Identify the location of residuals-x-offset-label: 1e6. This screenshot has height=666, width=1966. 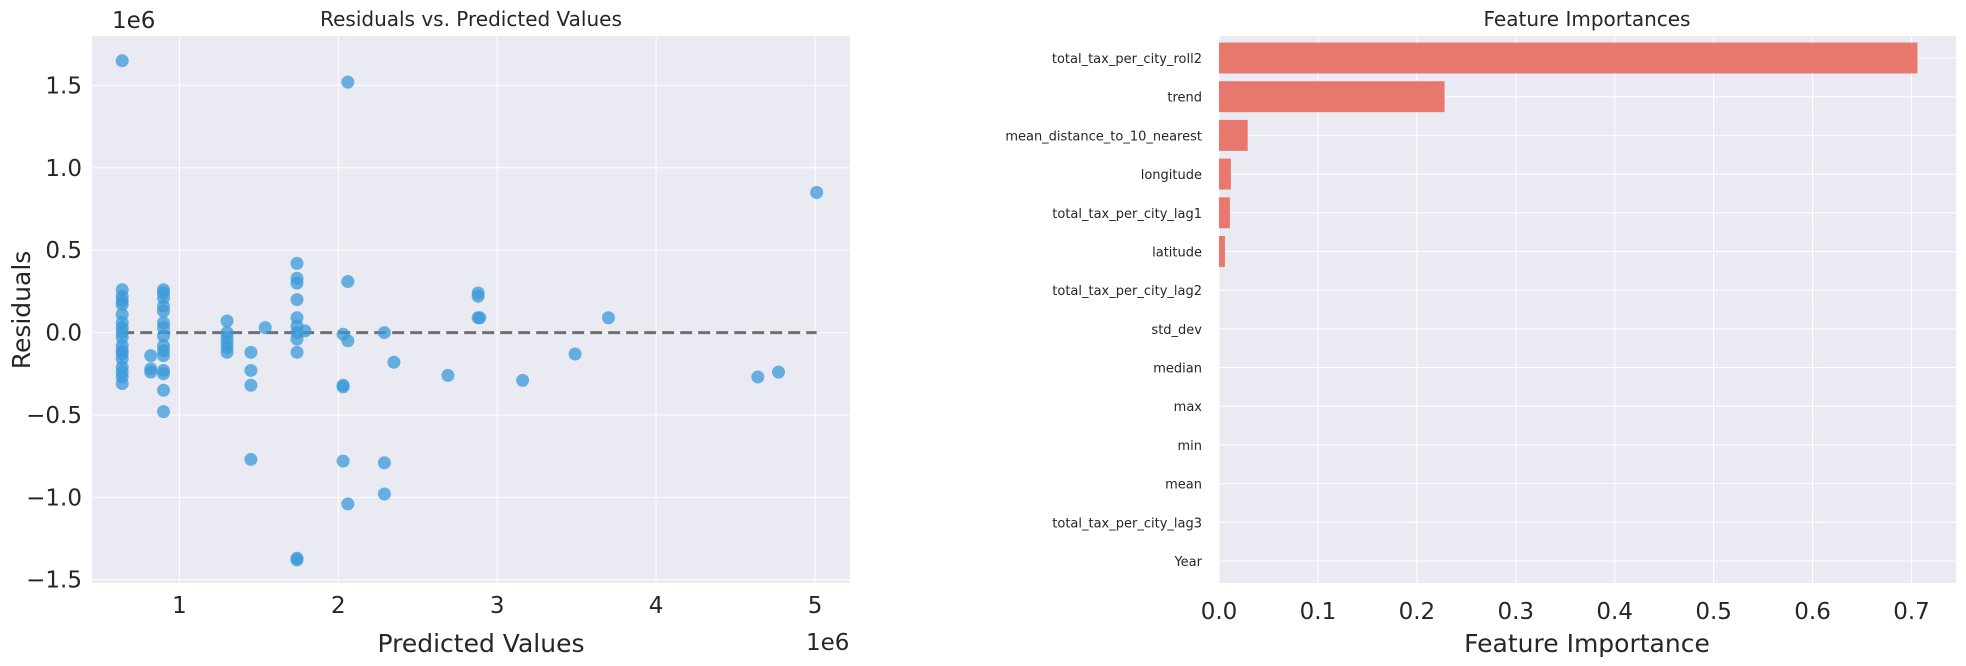
(827, 643).